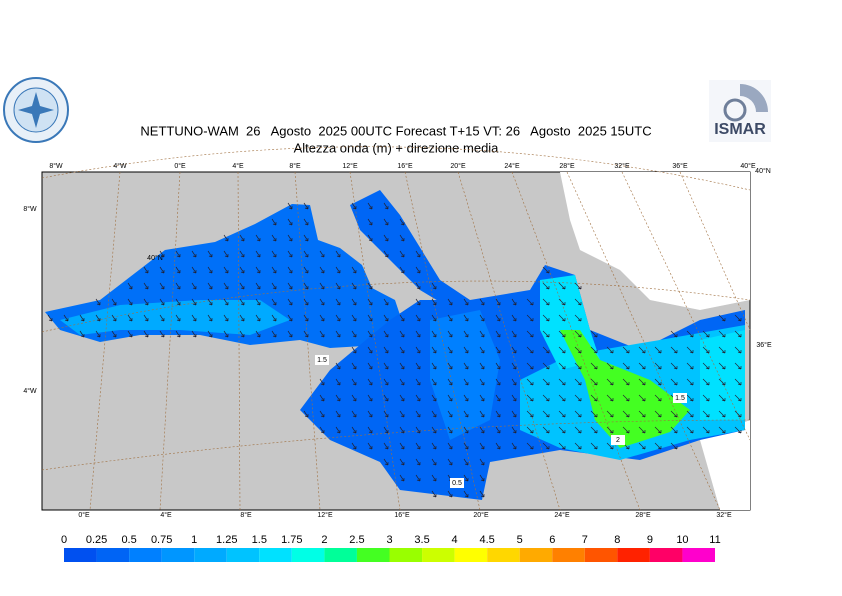  I want to click on left-graticule-label: 8°W, so click(30, 209).